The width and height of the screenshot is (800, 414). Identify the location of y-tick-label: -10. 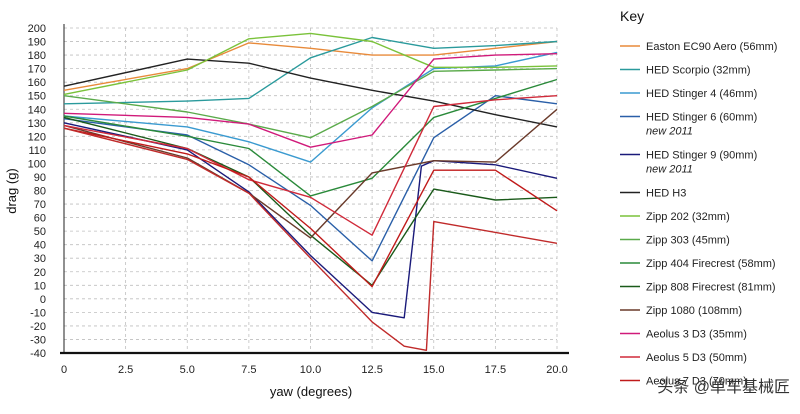
(38, 313).